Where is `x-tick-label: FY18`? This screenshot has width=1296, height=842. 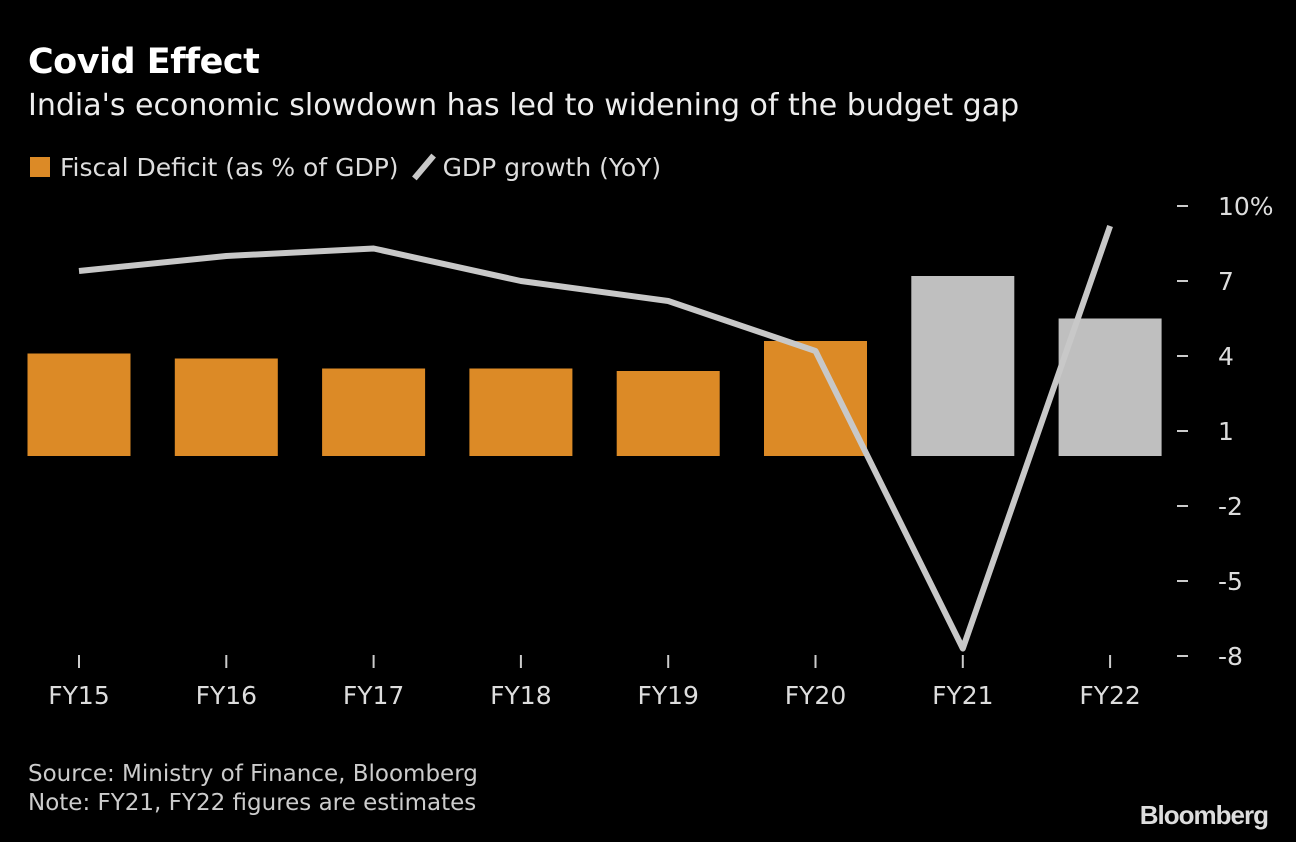
x-tick-label: FY18 is located at coordinates (520, 695).